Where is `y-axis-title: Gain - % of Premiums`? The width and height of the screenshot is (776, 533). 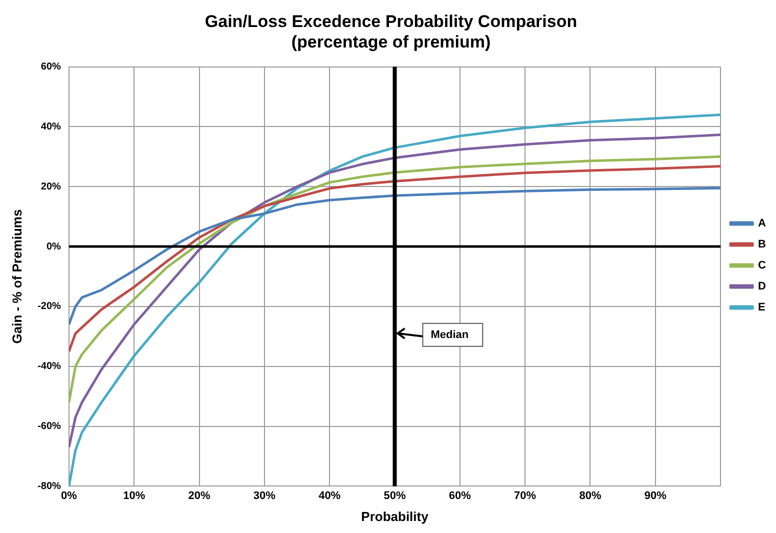
y-axis-title: Gain - % of Premiums is located at coordinates (16, 276).